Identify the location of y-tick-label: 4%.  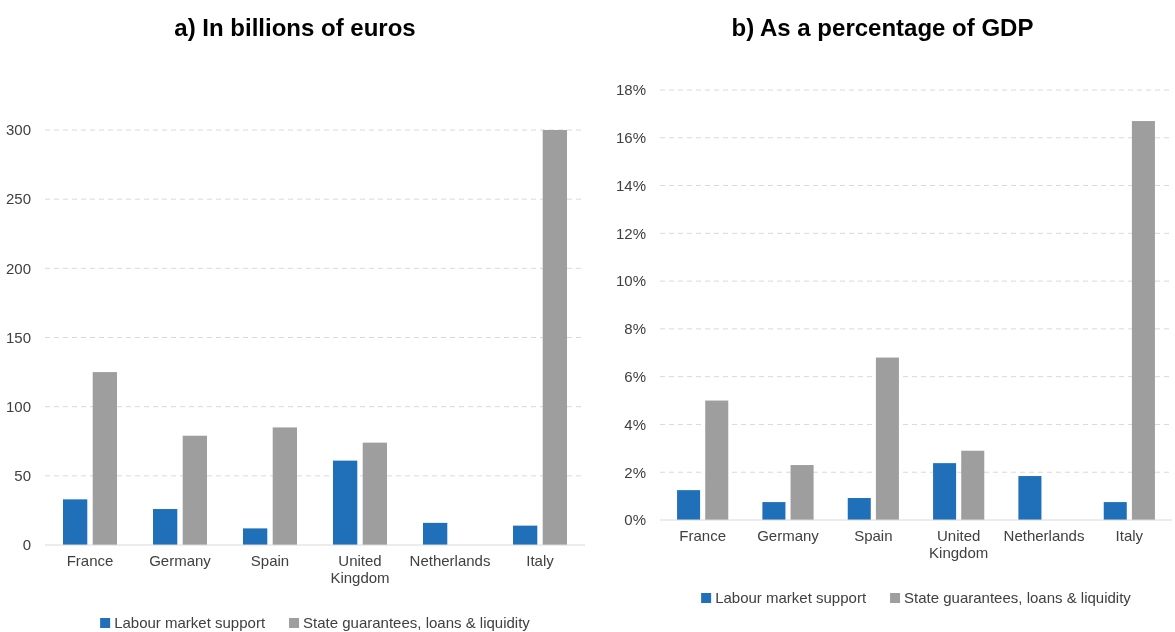
(635, 424).